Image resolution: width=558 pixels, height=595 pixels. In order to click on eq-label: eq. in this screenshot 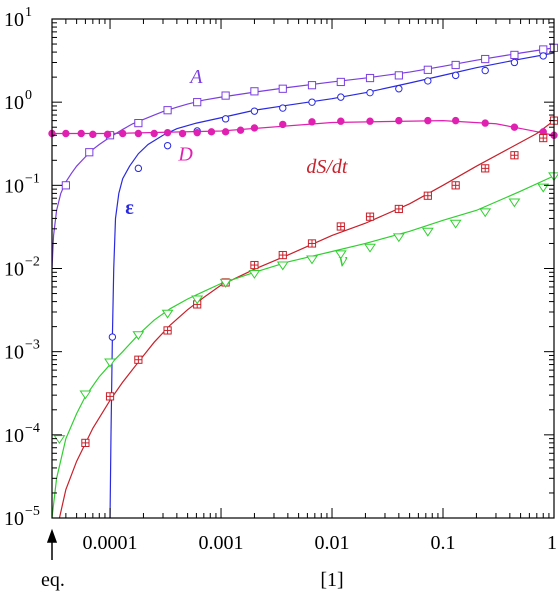, I will do `click(53, 580)`.